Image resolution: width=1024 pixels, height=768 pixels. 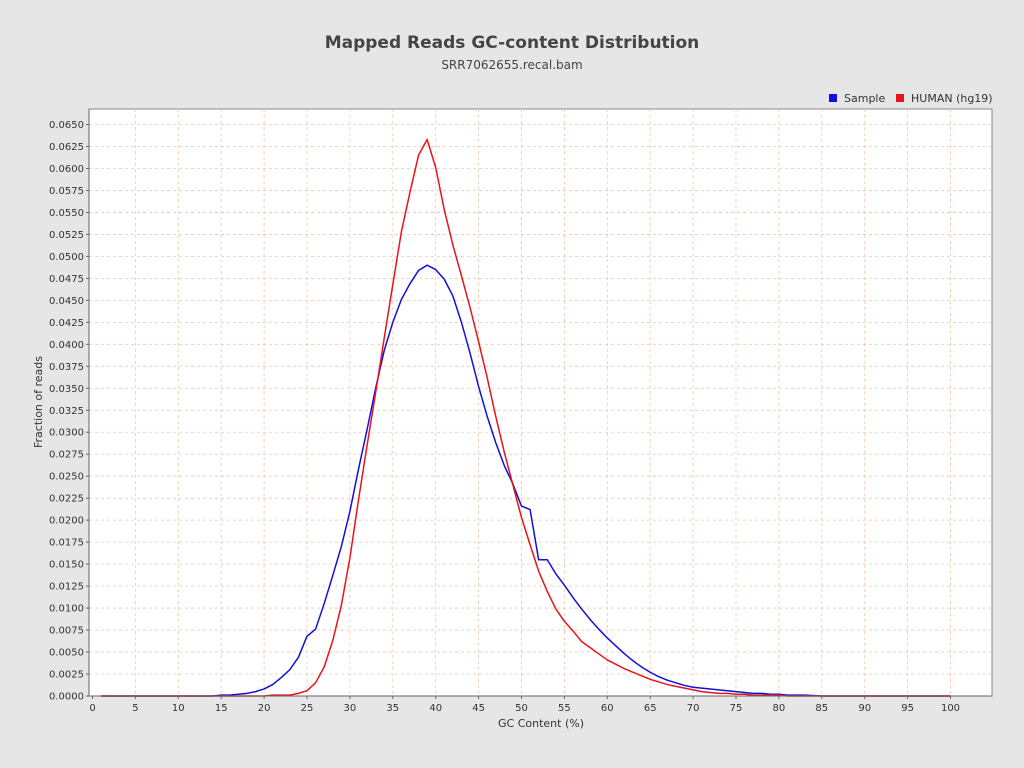 What do you see at coordinates (350, 708) in the screenshot?
I see `x-tick-label: 30` at bounding box center [350, 708].